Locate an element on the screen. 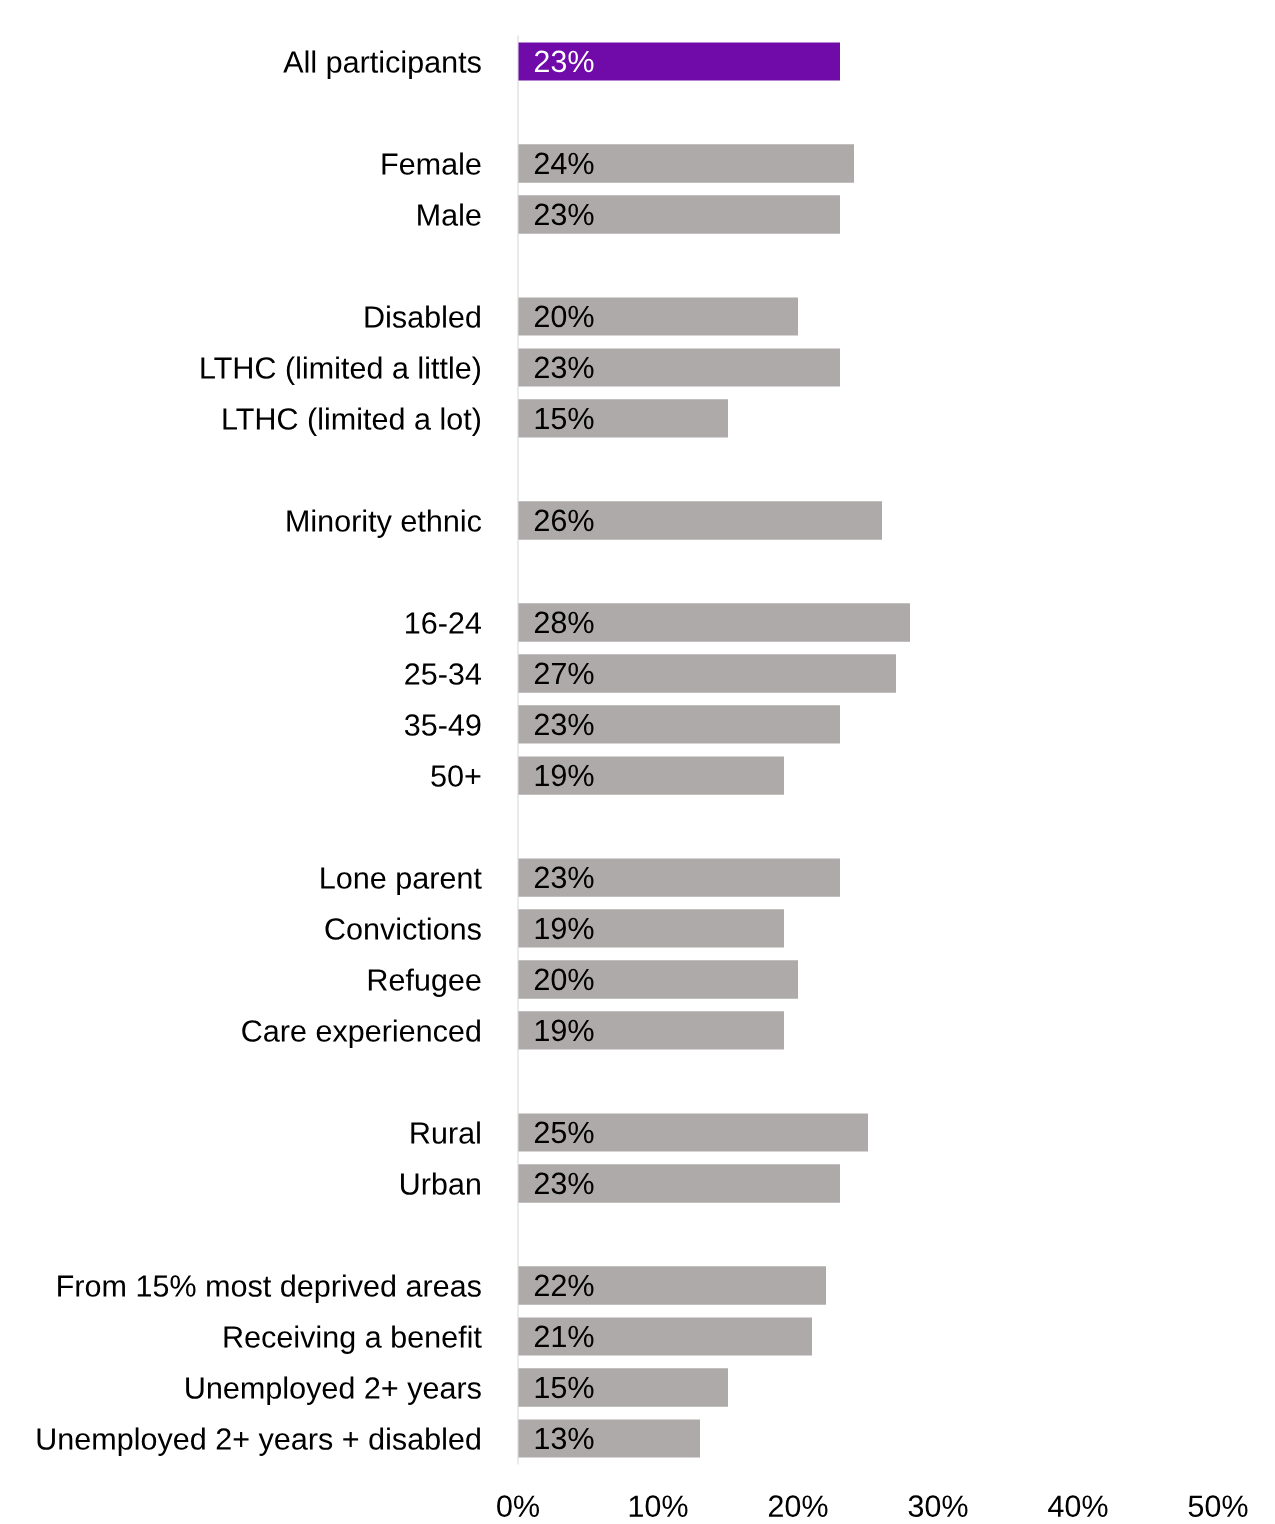  y-tick-label: LTHC (limited a lot) is located at coordinates (352, 421).